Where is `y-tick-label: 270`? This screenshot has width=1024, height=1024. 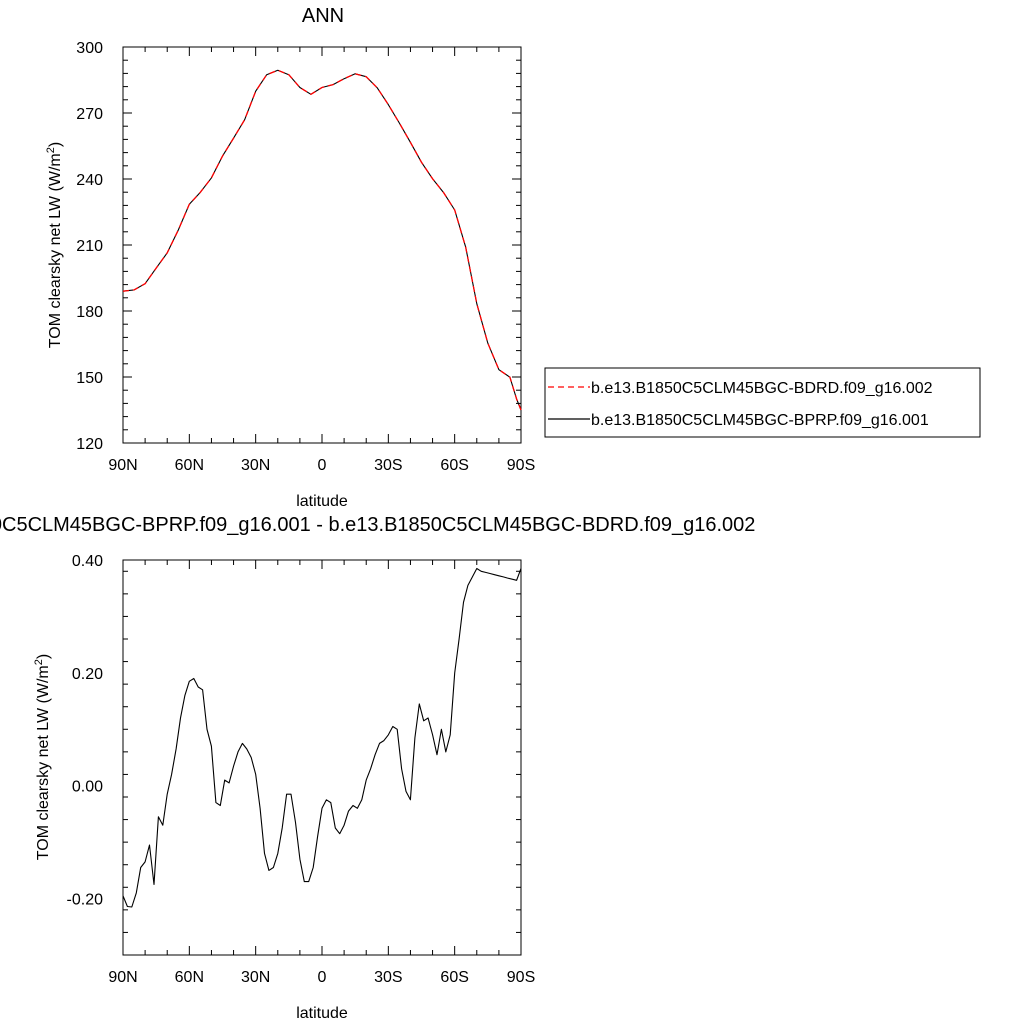 y-tick-label: 270 is located at coordinates (89, 114).